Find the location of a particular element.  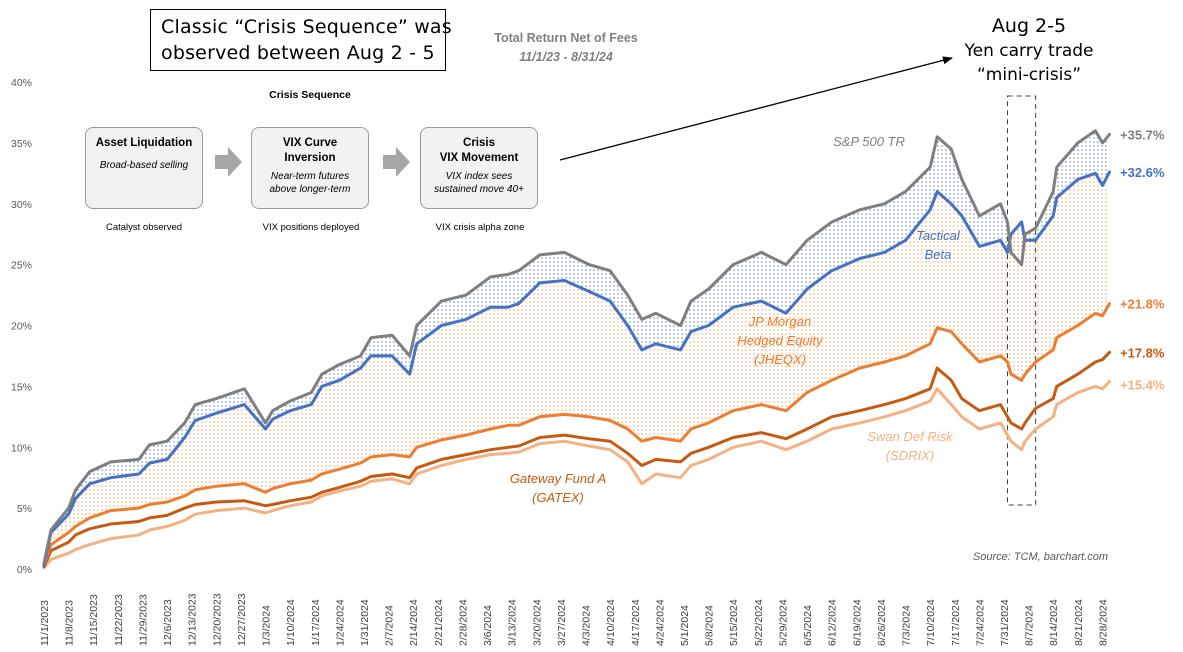

x-tick-label: 7/17/2024 is located at coordinates (956, 622).